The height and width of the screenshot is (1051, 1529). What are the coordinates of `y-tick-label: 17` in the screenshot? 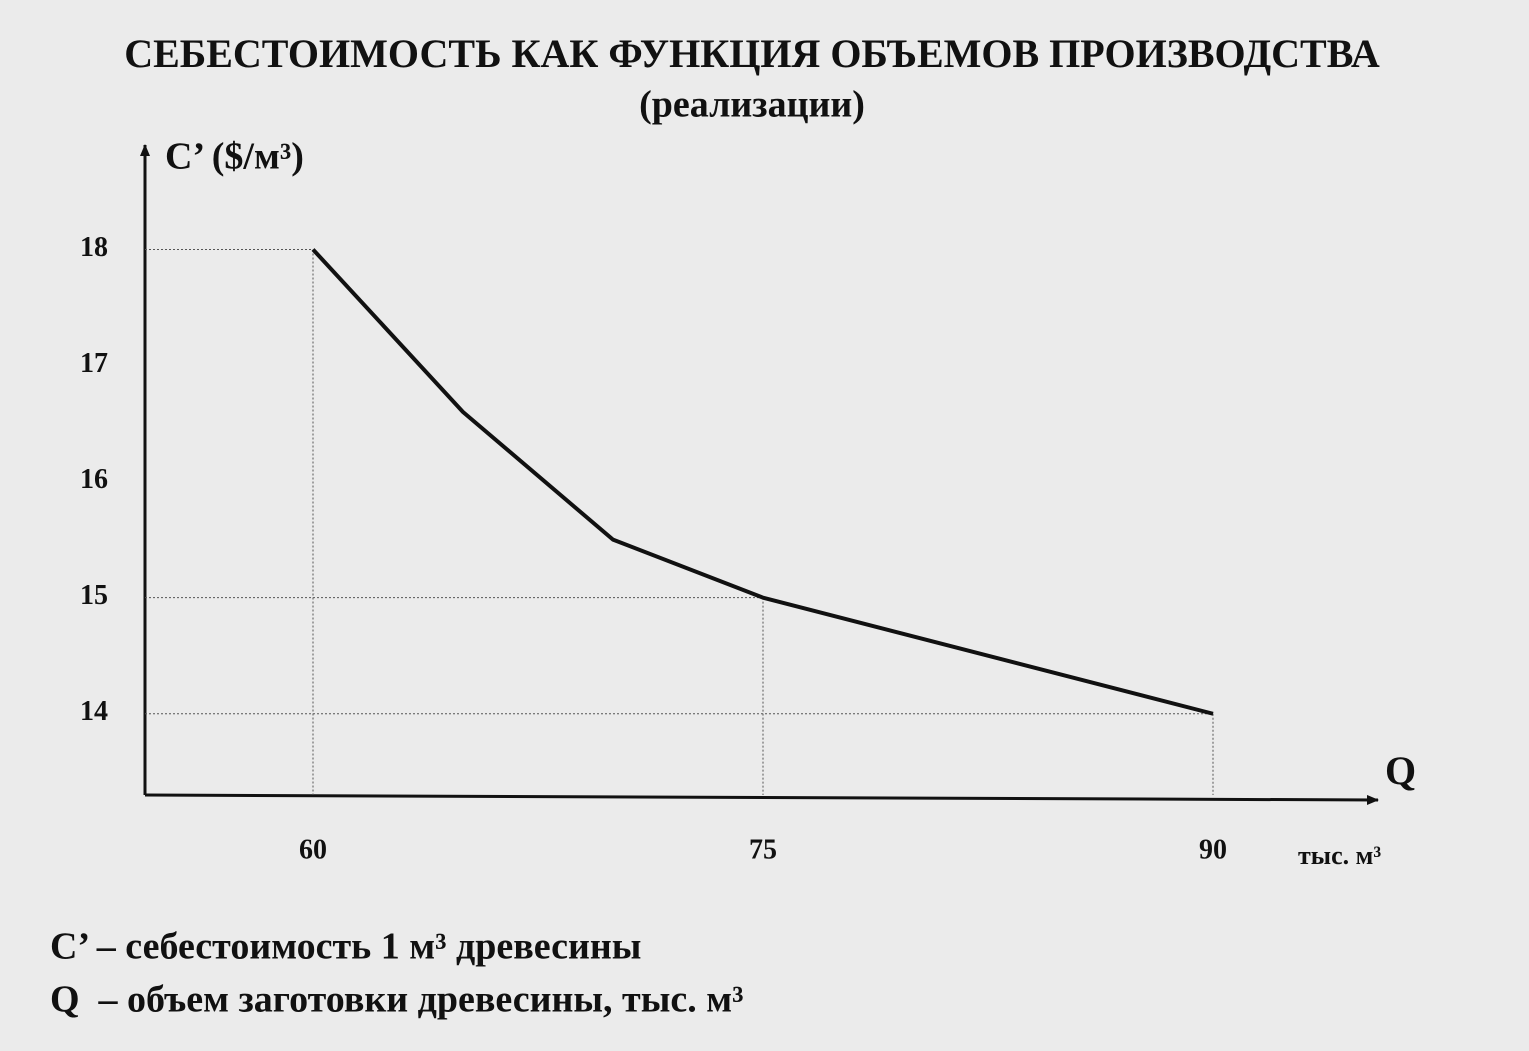 It's located at (94, 363).